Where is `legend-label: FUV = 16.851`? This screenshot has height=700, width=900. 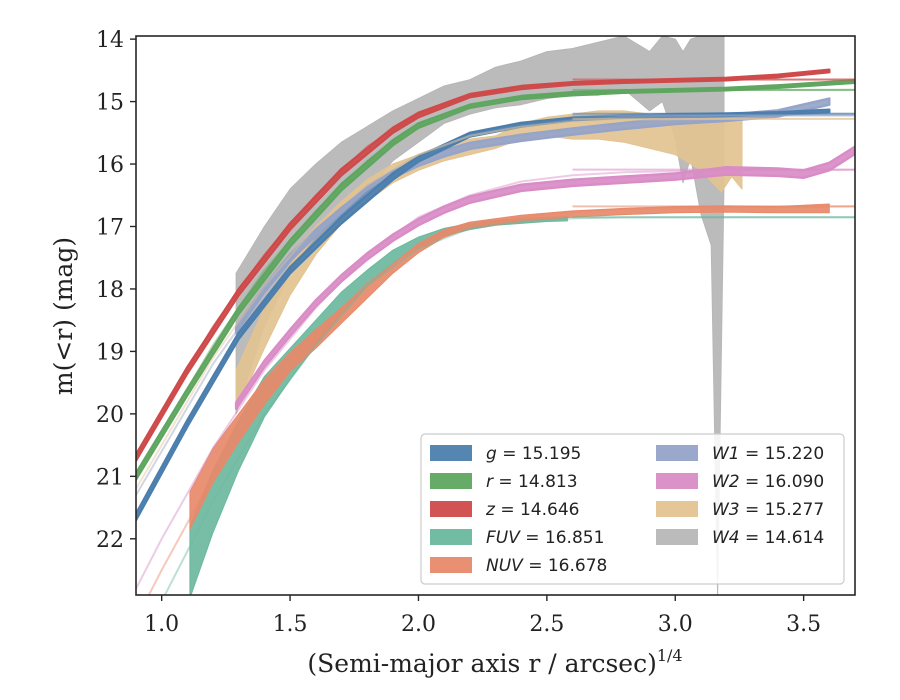 legend-label: FUV = 16.851 is located at coordinates (545, 538).